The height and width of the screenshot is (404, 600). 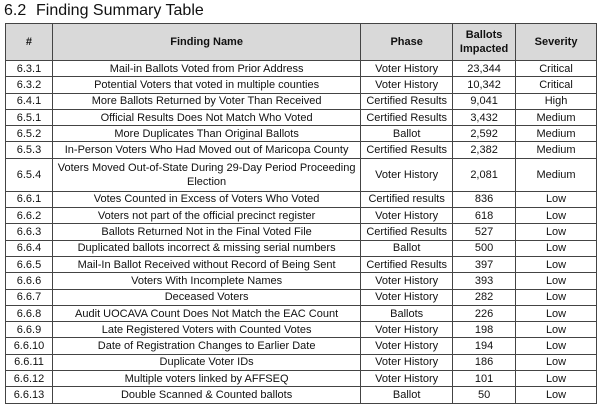 What do you see at coordinates (29, 174) in the screenshot?
I see `cell-number: 6.5.4` at bounding box center [29, 174].